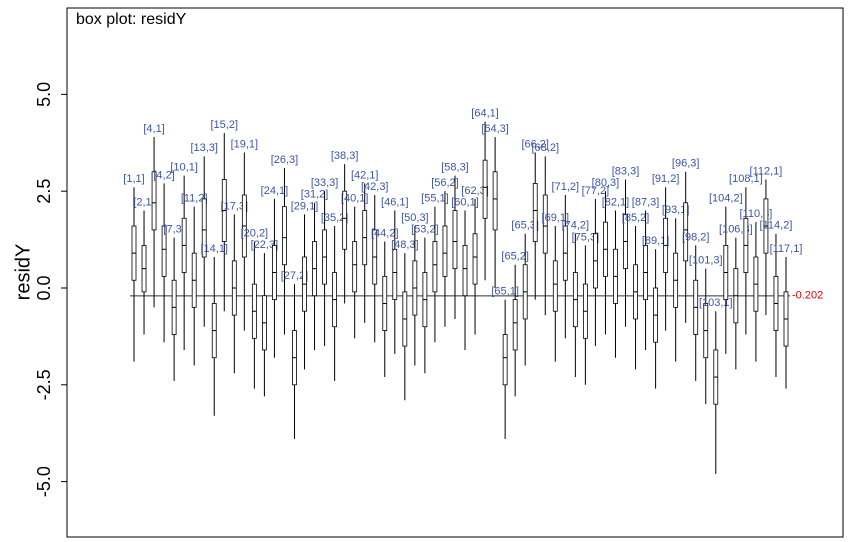 The height and width of the screenshot is (542, 850). What do you see at coordinates (636, 218) in the screenshot?
I see `box-label: [85,2]` at bounding box center [636, 218].